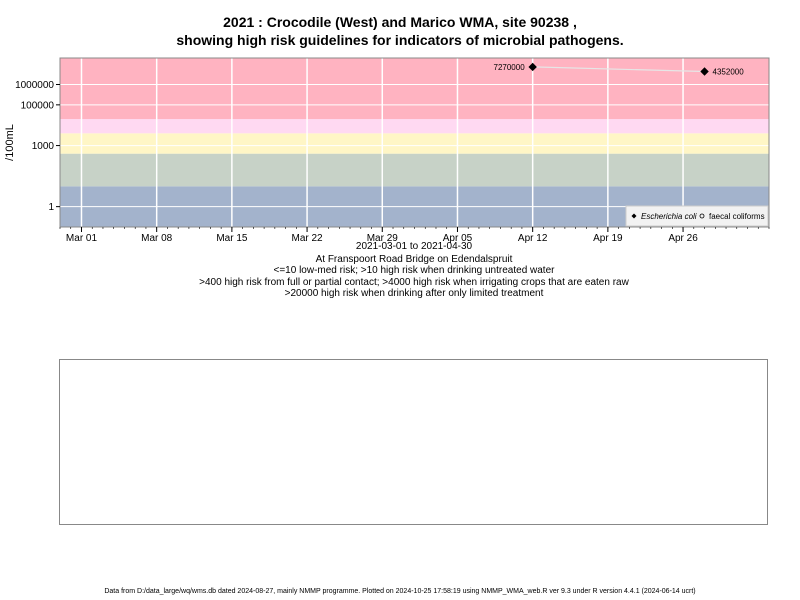  What do you see at coordinates (308, 238) in the screenshot?
I see `x-tick-label: Mar 22` at bounding box center [308, 238].